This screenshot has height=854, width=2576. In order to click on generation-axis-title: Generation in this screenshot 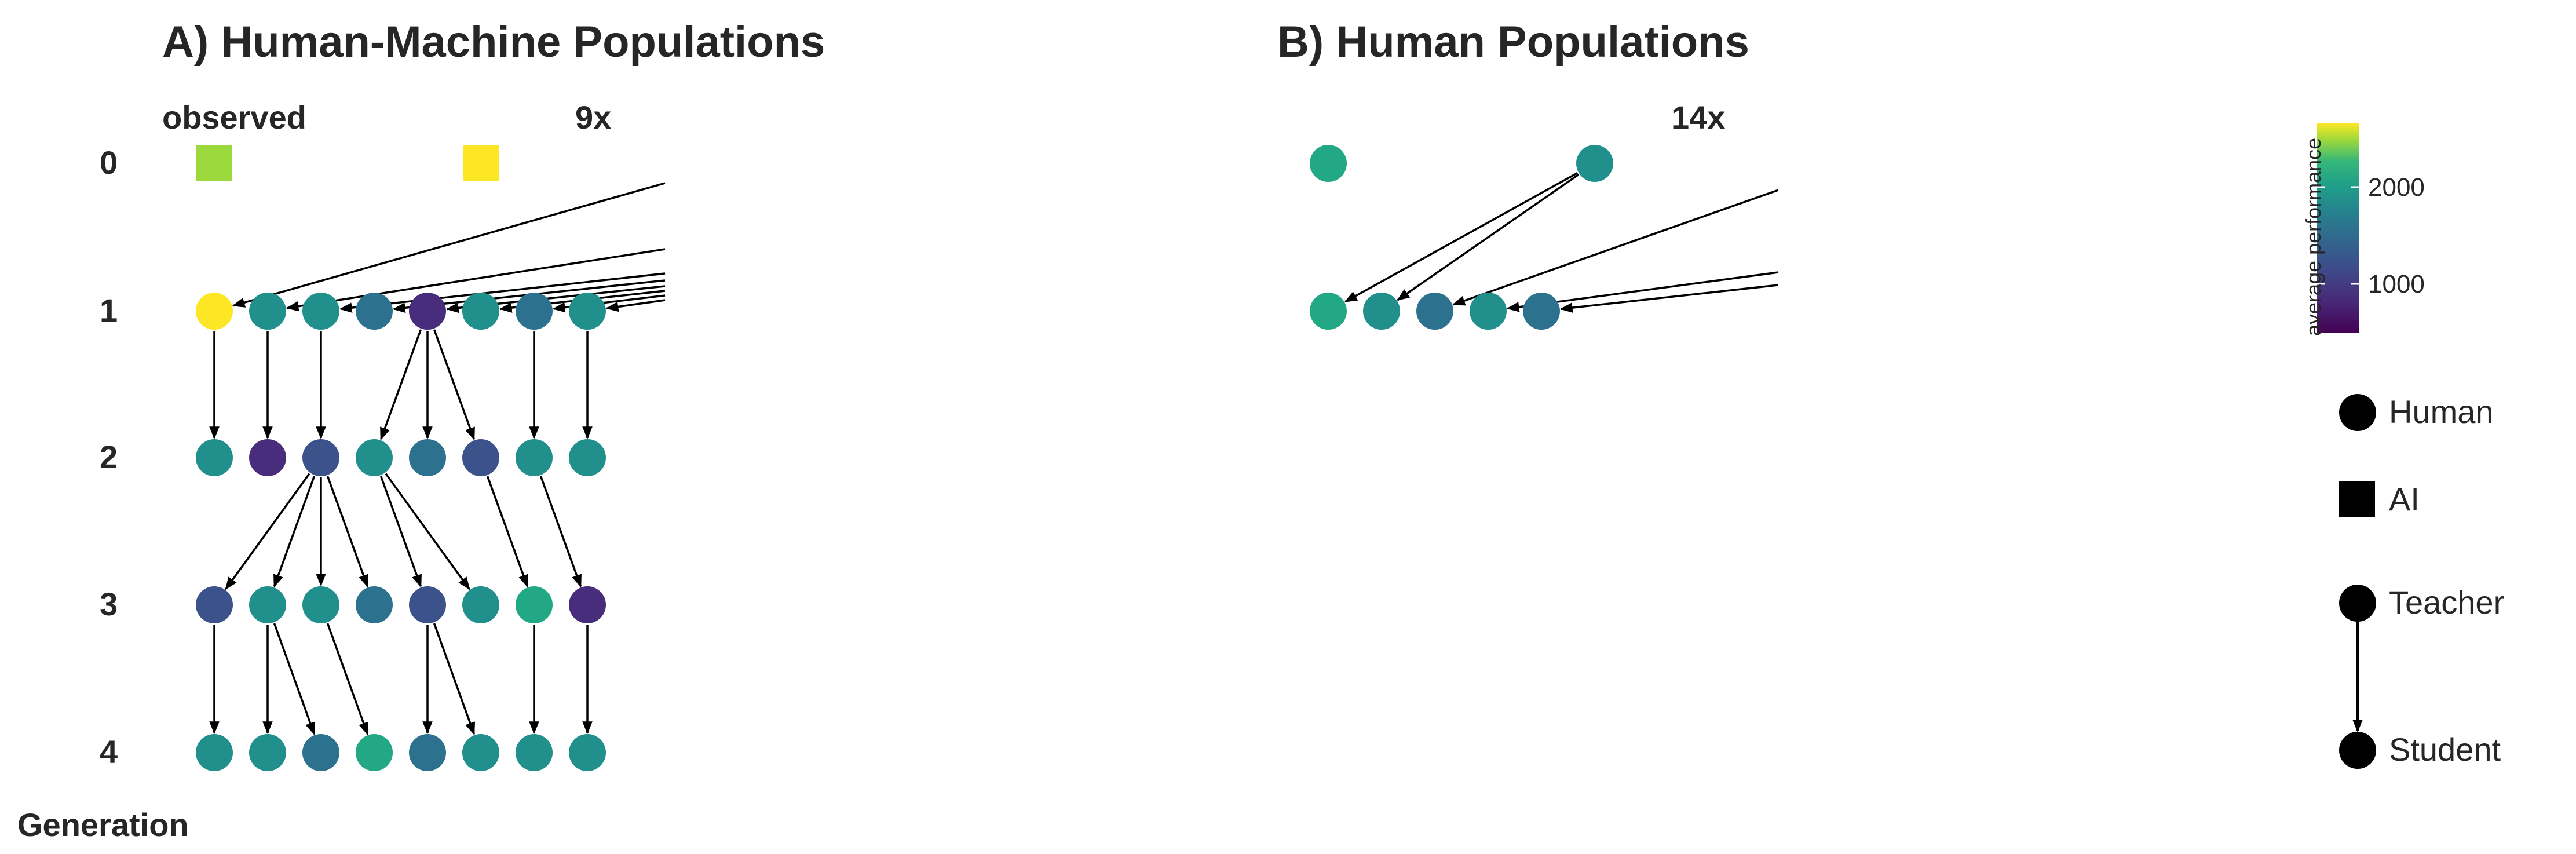, I will do `click(103, 824)`.